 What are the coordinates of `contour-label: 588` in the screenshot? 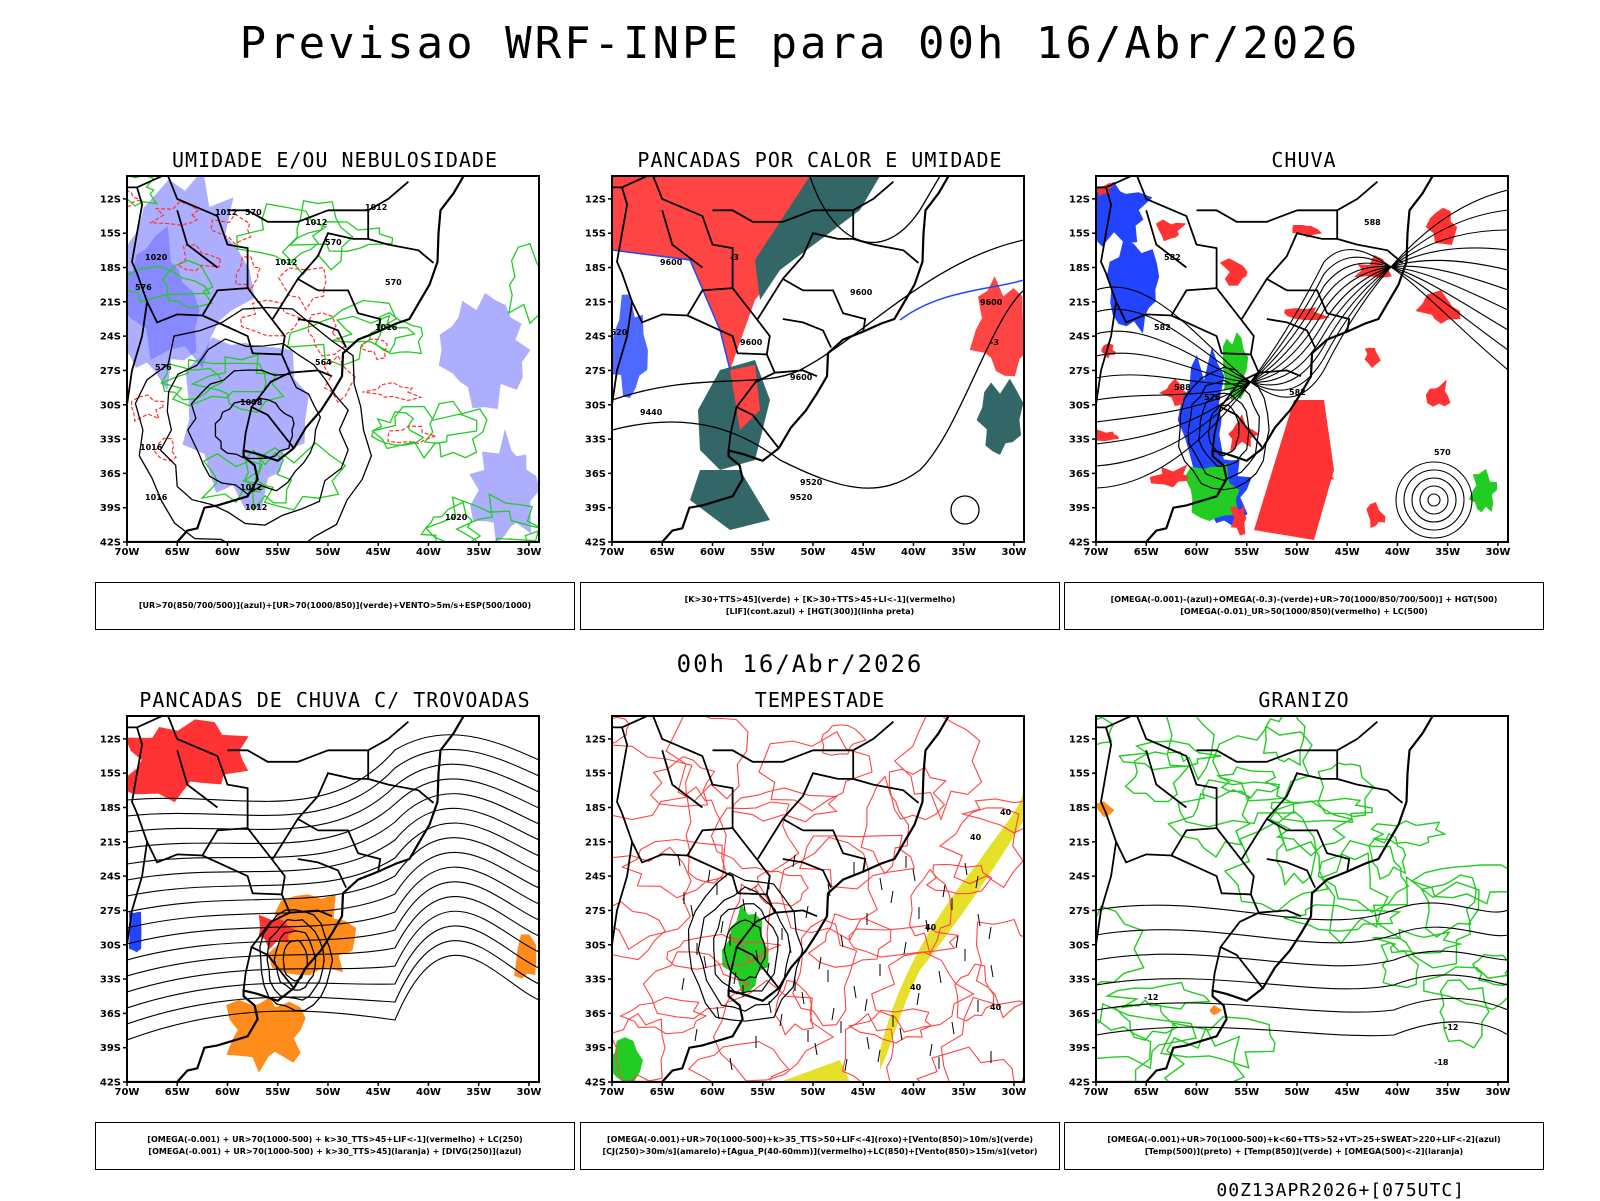 It's located at (1372, 222).